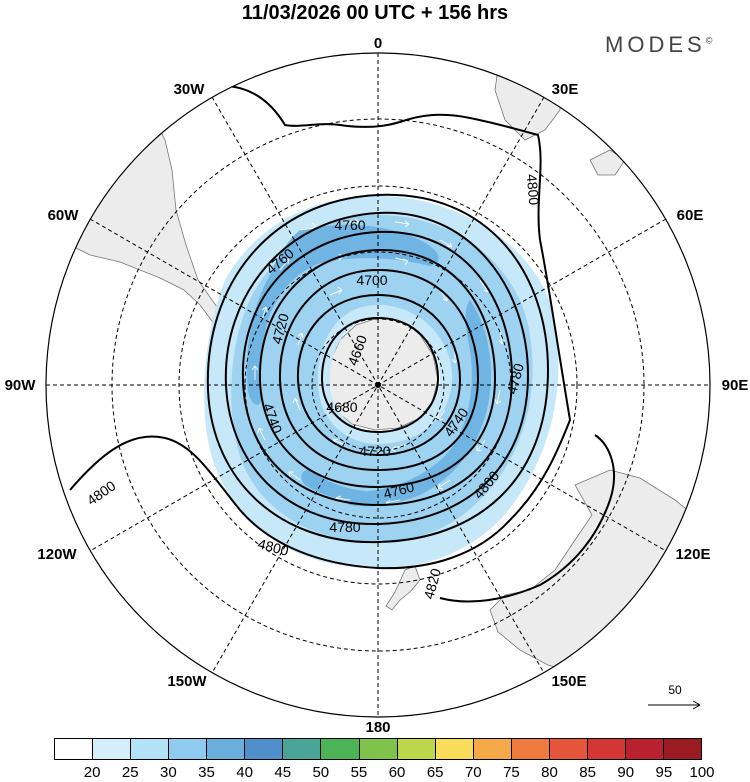 This screenshot has width=750, height=782. What do you see at coordinates (64, 215) in the screenshot?
I see `lon-label-60w: 60W` at bounding box center [64, 215].